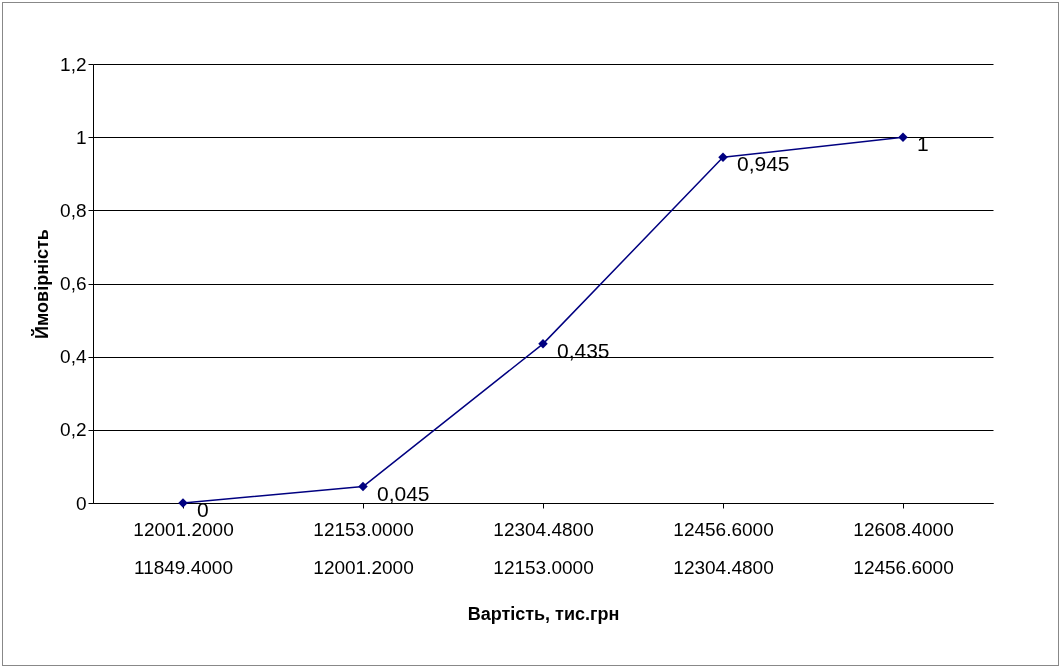 The height and width of the screenshot is (670, 1063). What do you see at coordinates (73, 283) in the screenshot?
I see `y-tick-label: 0,6` at bounding box center [73, 283].